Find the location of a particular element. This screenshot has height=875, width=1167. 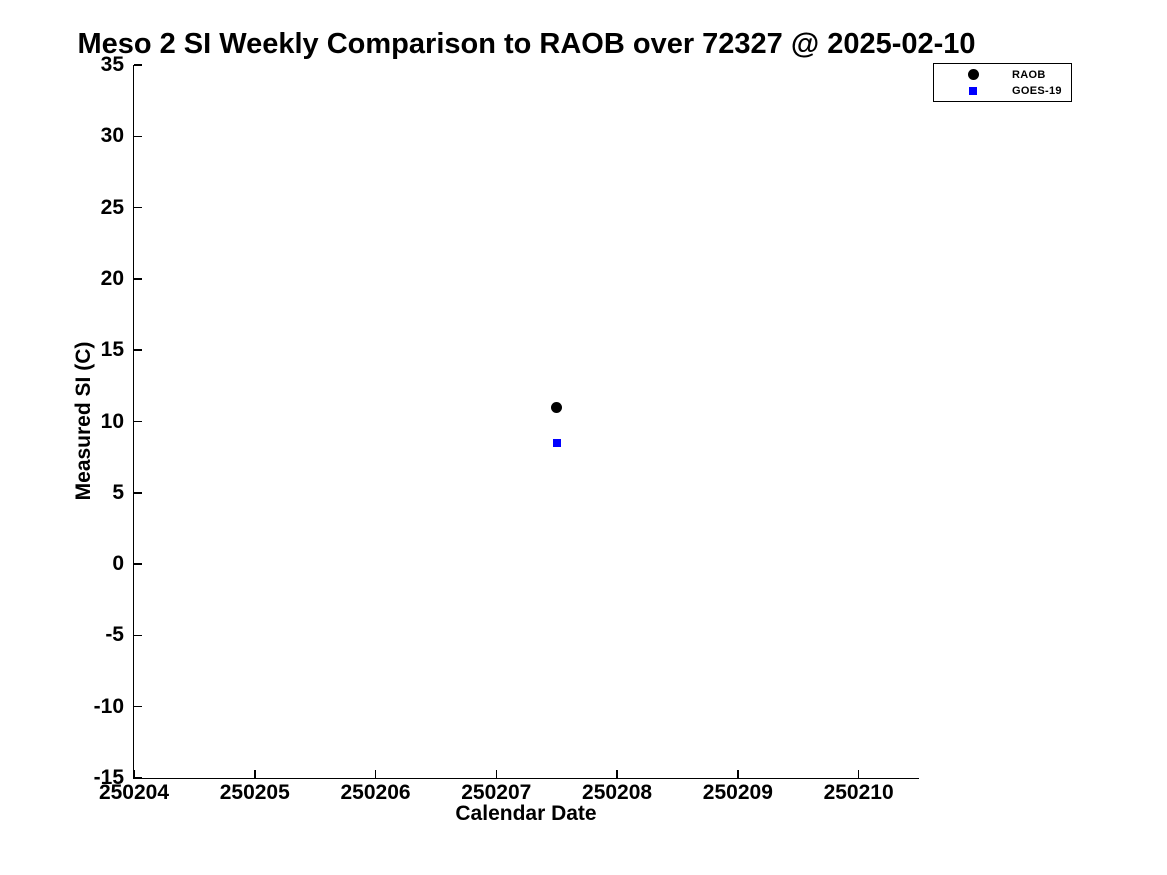

data-point-raob is located at coordinates (557, 407).